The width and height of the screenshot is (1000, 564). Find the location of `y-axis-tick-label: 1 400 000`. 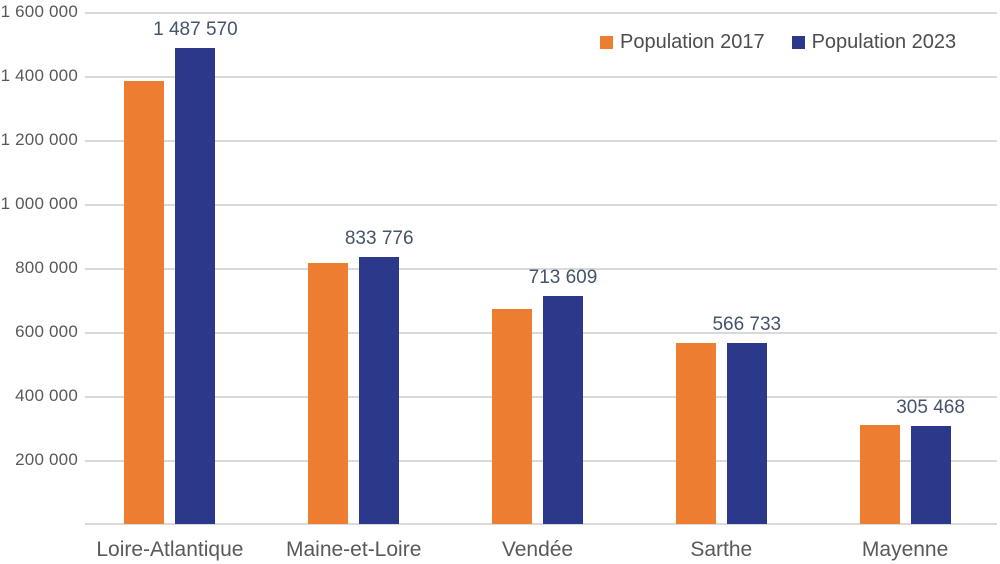

y-axis-tick-label: 1 400 000 is located at coordinates (39, 75).